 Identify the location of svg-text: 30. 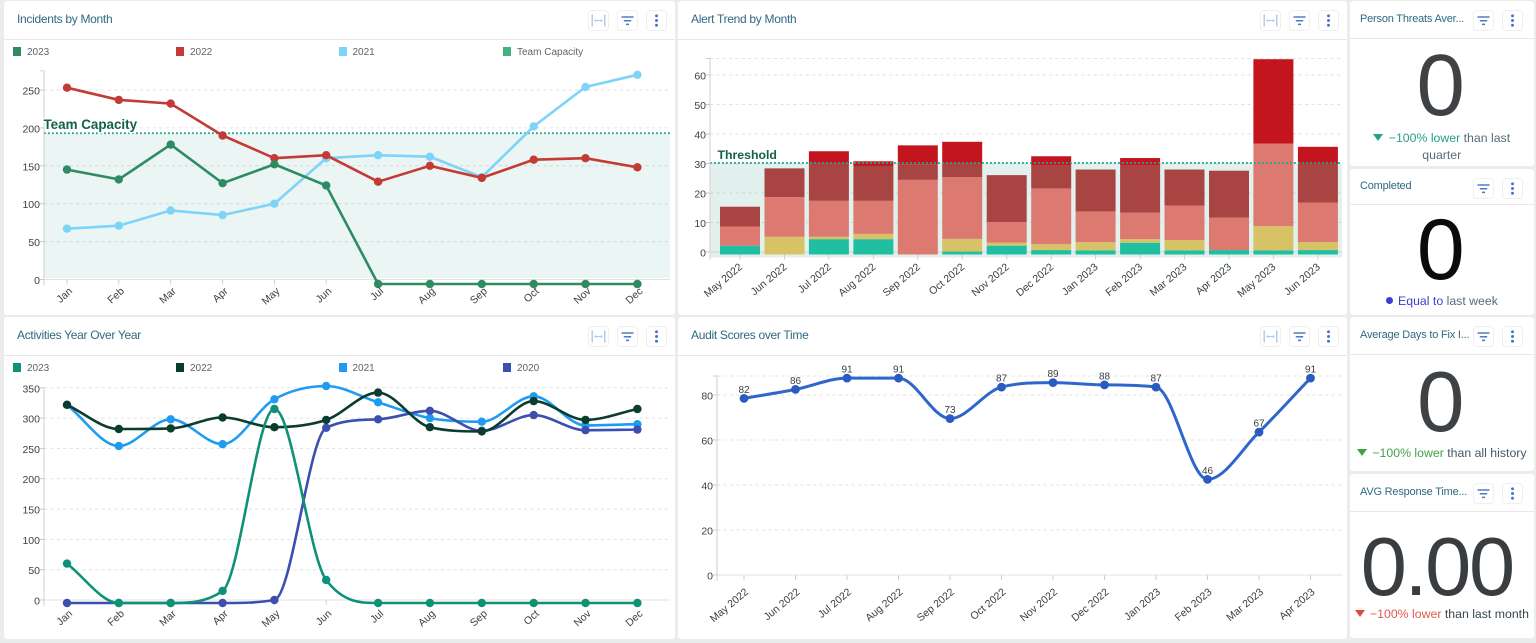
(700, 165).